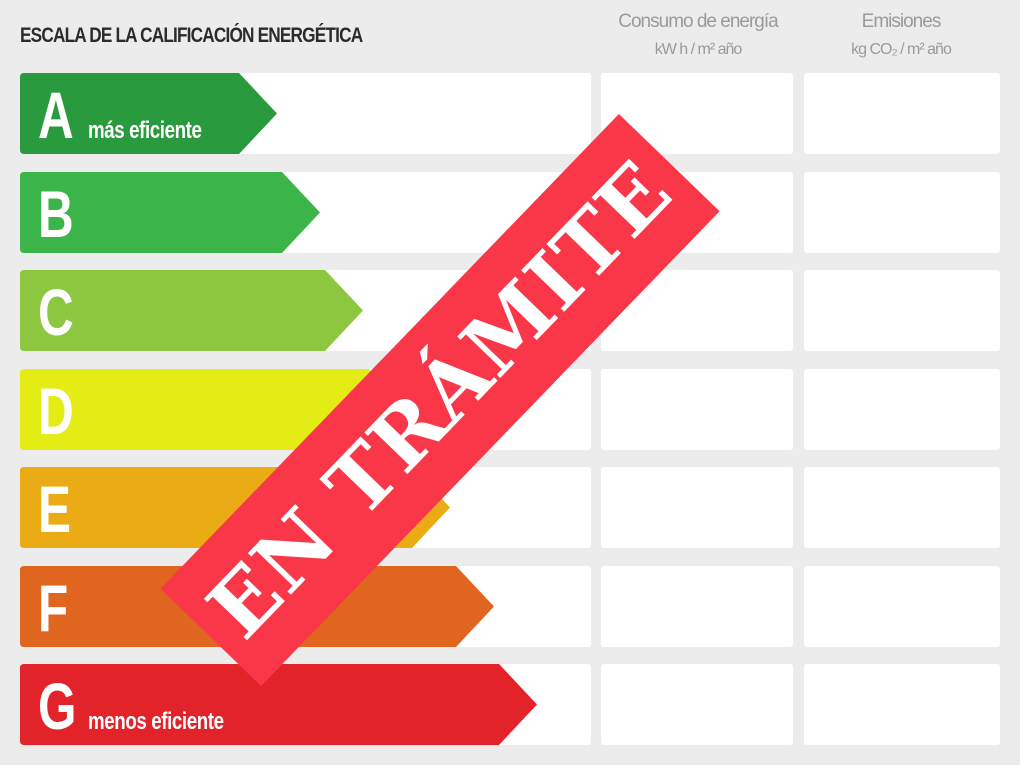  I want to click on rating-bar-d: D, so click(213, 409).